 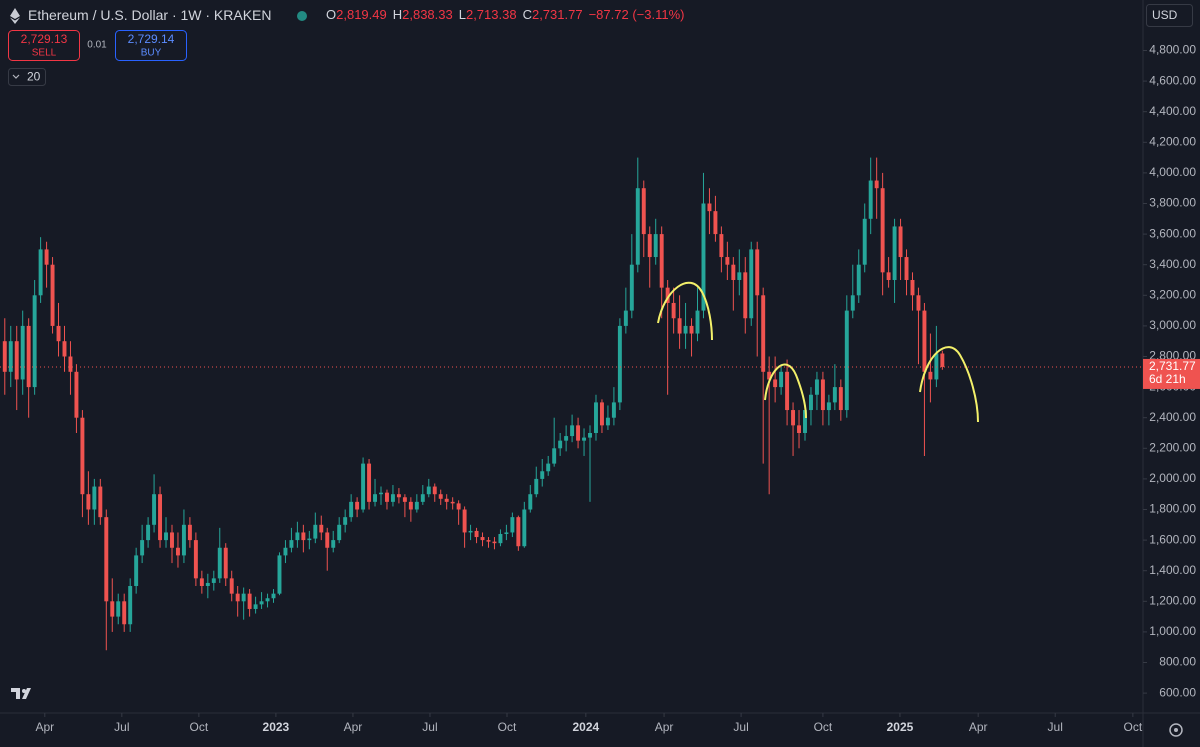 What do you see at coordinates (27, 77) in the screenshot?
I see `quantity-box` at bounding box center [27, 77].